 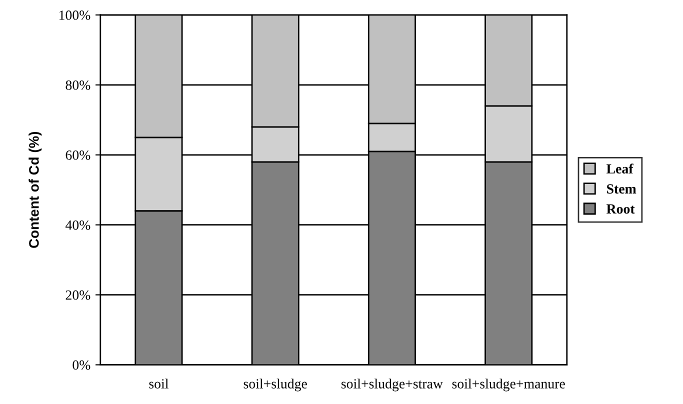 What do you see at coordinates (35, 190) in the screenshot?
I see `y-axis-title: Content of Cd (%)` at bounding box center [35, 190].